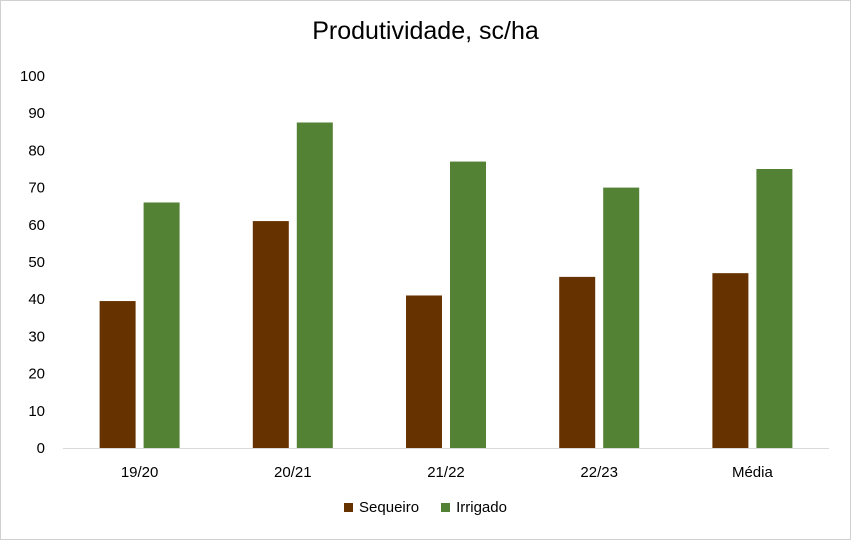 This screenshot has height=540, width=851. What do you see at coordinates (140, 472) in the screenshot?
I see `x-tick-label: 19/20` at bounding box center [140, 472].